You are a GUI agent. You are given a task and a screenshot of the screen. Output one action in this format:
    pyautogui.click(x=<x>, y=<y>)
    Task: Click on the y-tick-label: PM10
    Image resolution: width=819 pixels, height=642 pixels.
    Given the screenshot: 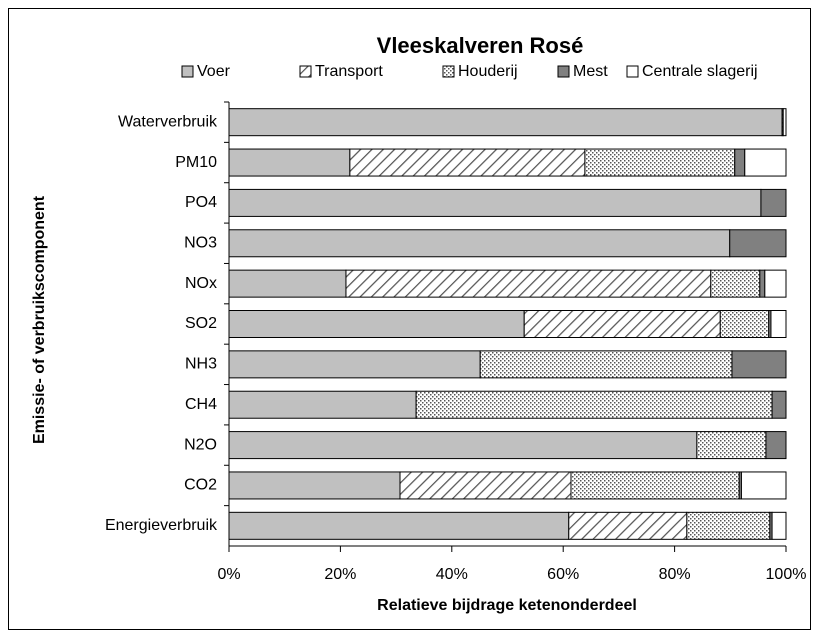 What is the action you would take?
    pyautogui.click(x=196, y=162)
    